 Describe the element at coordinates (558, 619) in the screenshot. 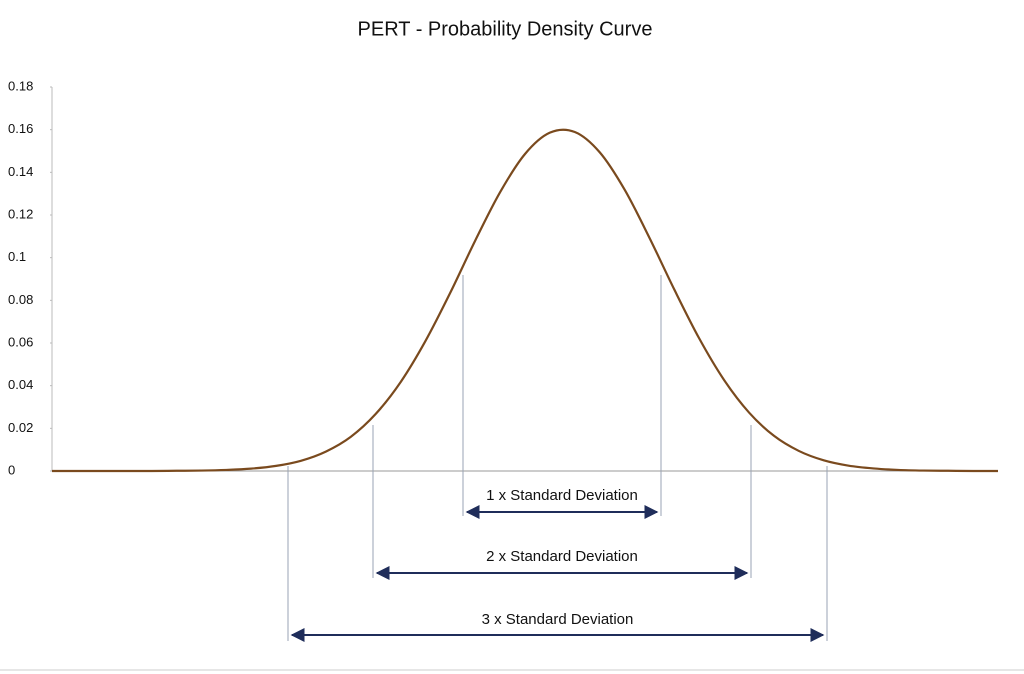

I see `sd-label: 3 x Standard Deviation` at that location.